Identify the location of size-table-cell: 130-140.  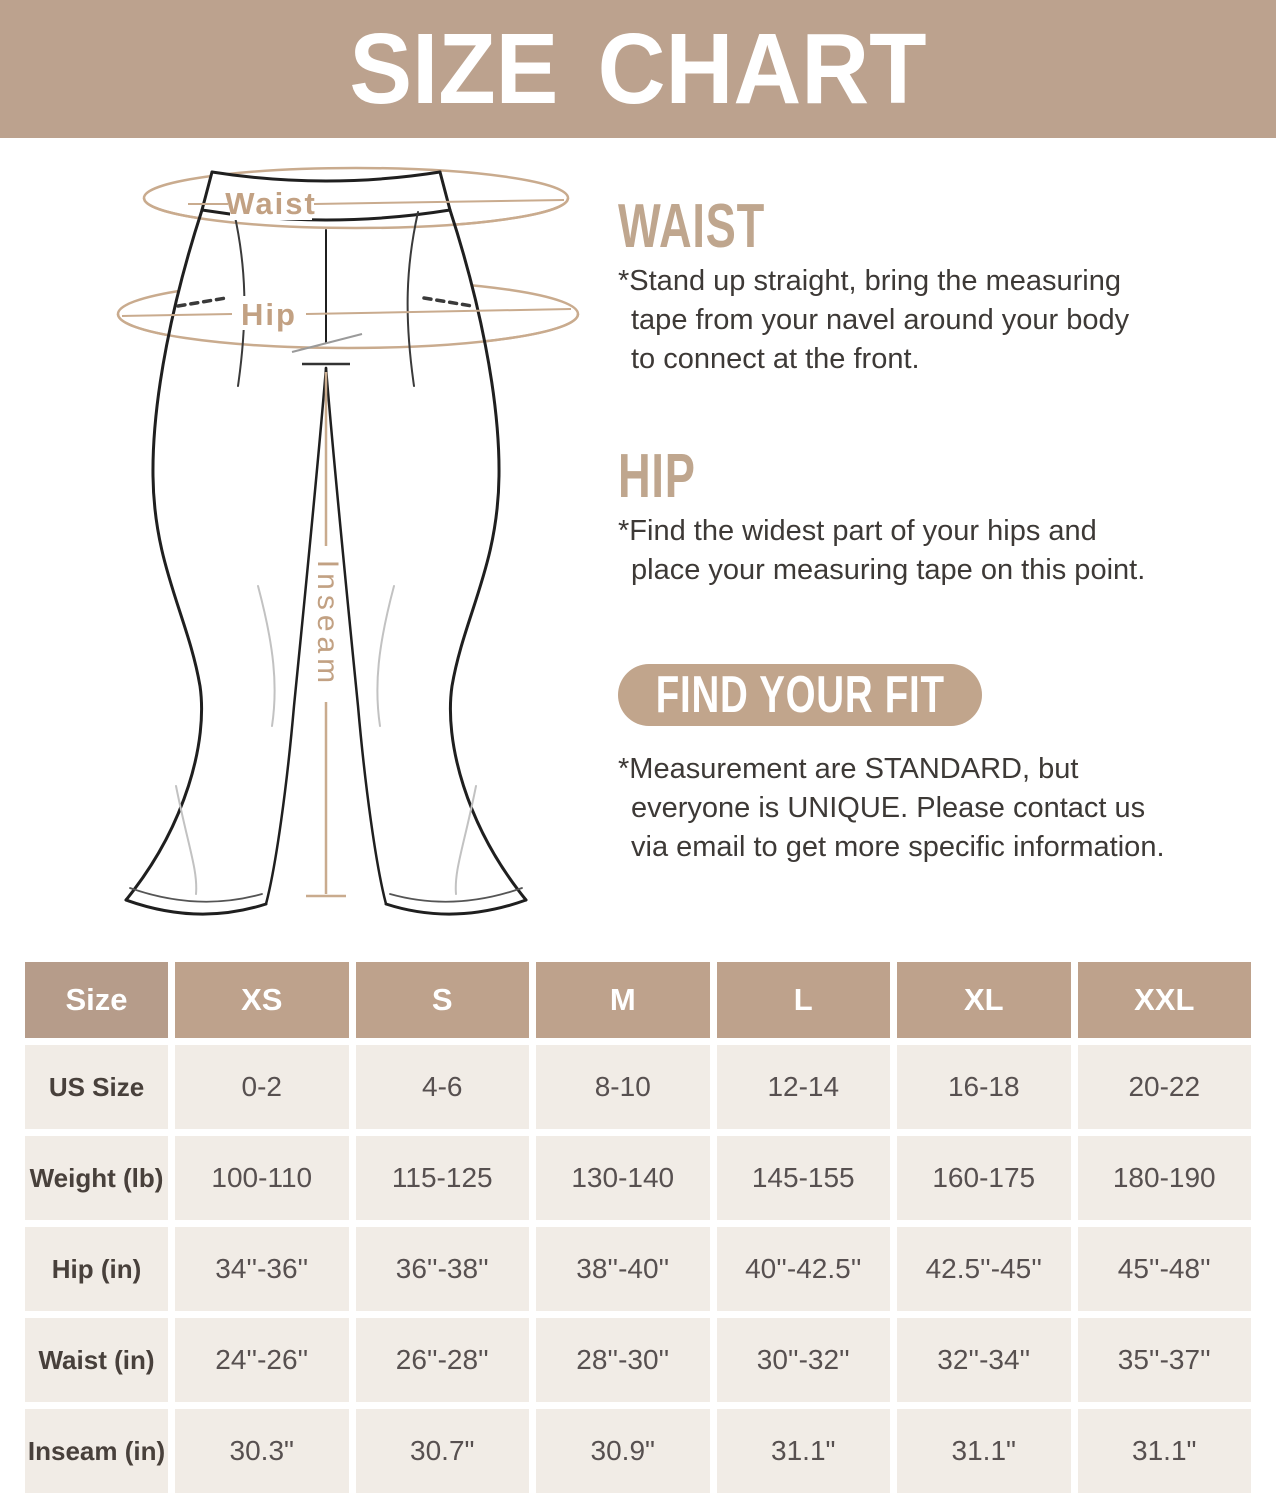
(623, 1178).